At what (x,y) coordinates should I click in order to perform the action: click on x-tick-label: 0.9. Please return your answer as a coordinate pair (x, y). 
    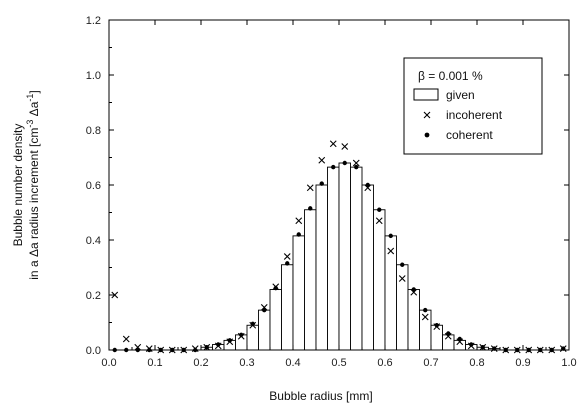
    Looking at the image, I should click on (522, 363).